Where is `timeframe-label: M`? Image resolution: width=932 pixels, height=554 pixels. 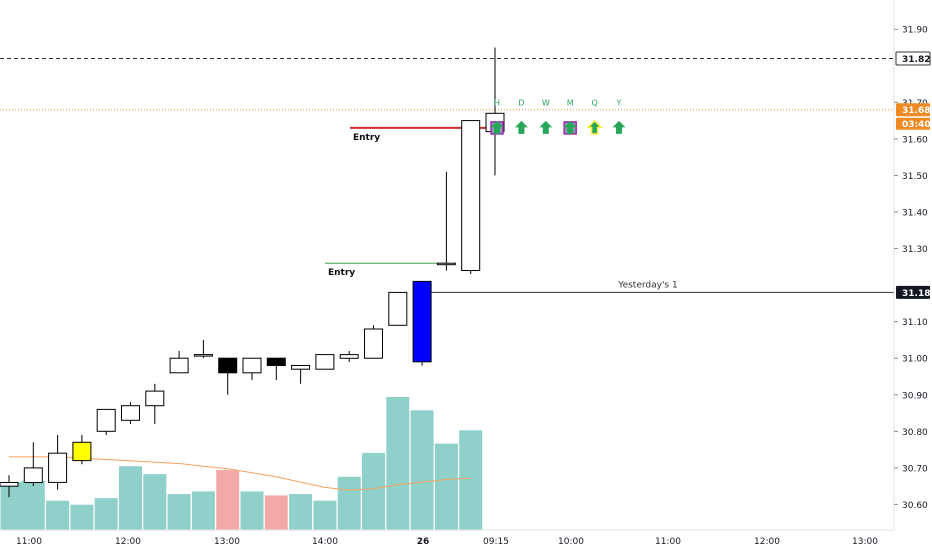 timeframe-label: M is located at coordinates (570, 102).